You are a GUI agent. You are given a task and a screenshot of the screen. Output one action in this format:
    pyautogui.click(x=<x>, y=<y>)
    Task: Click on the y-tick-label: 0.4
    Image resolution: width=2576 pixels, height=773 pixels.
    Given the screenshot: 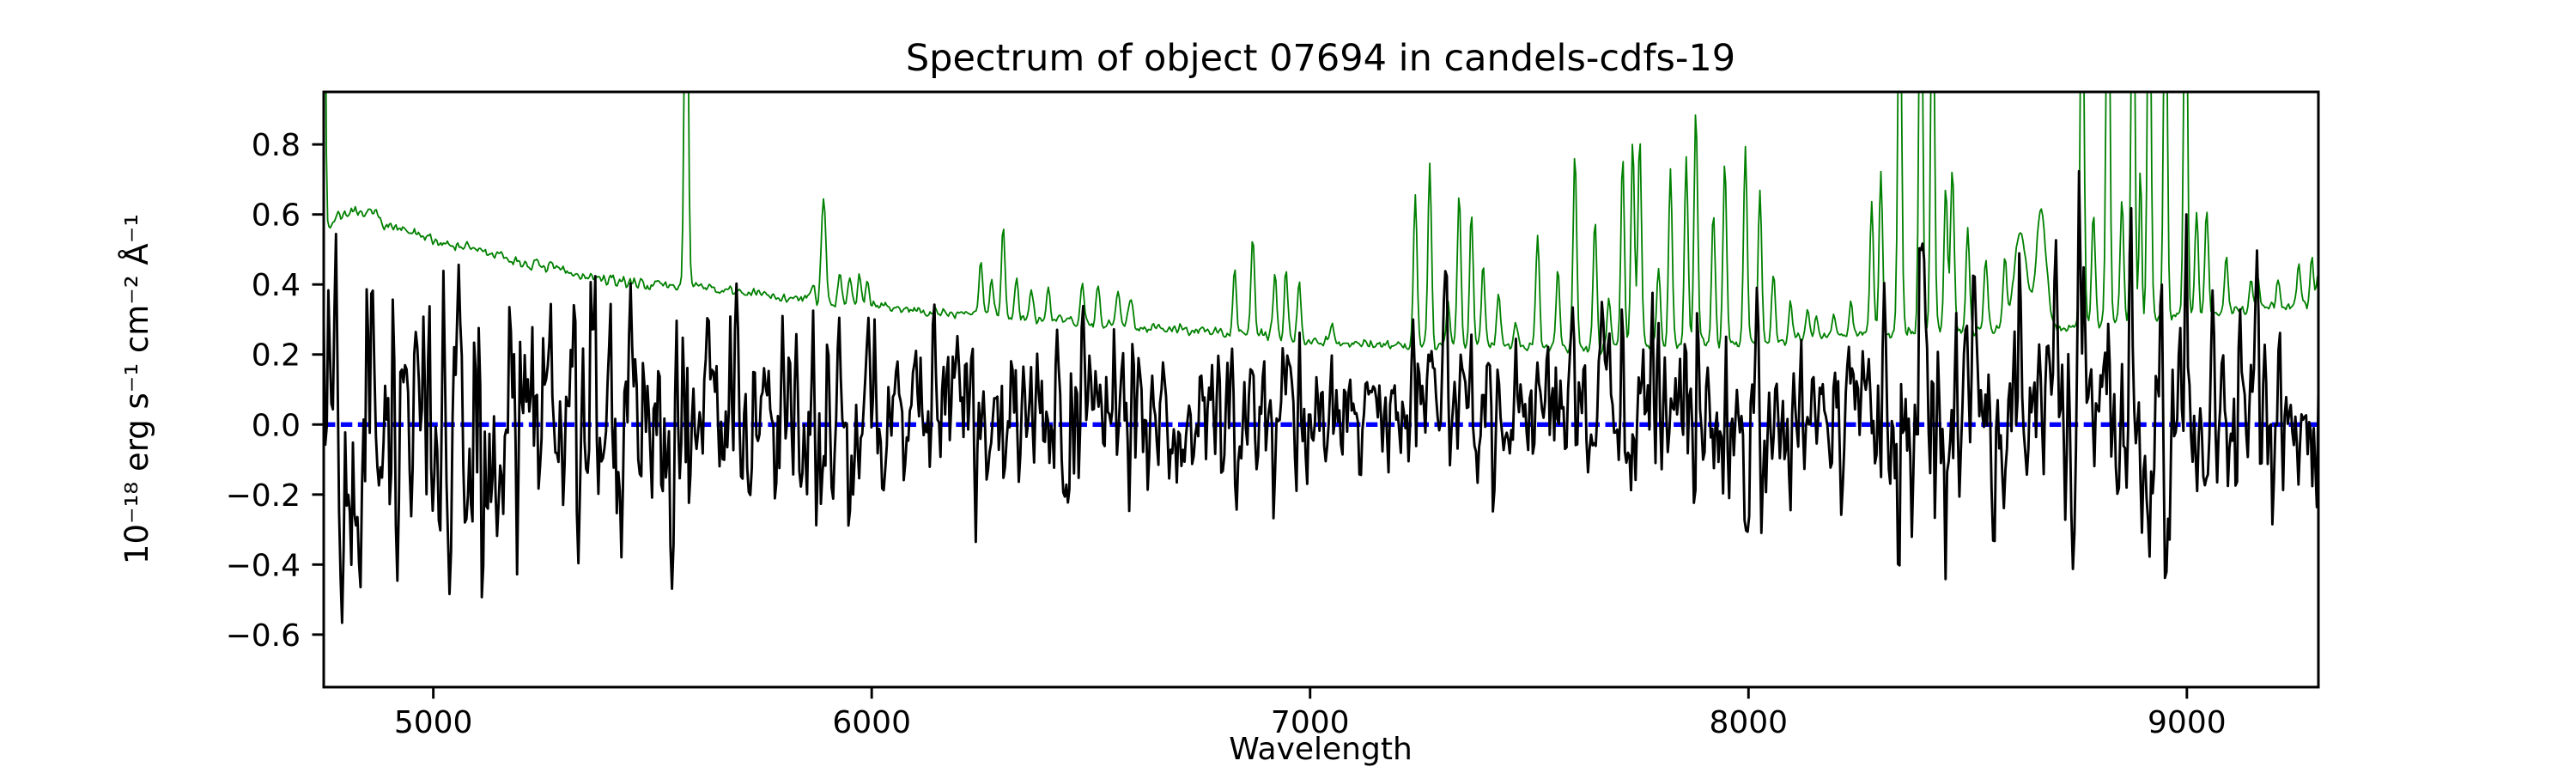 What is the action you would take?
    pyautogui.click(x=276, y=285)
    